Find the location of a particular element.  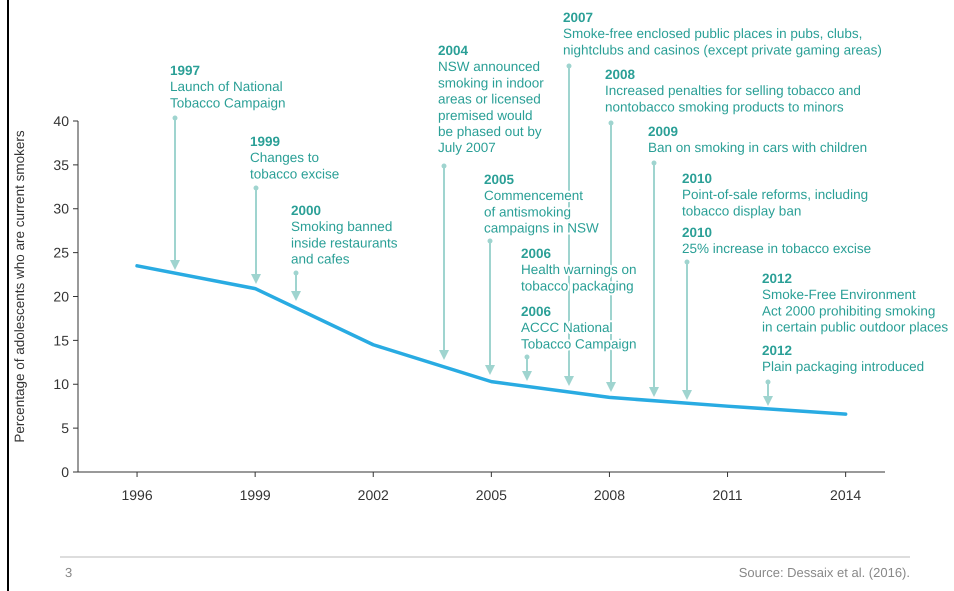

x-tick-label: 1996 is located at coordinates (137, 495).